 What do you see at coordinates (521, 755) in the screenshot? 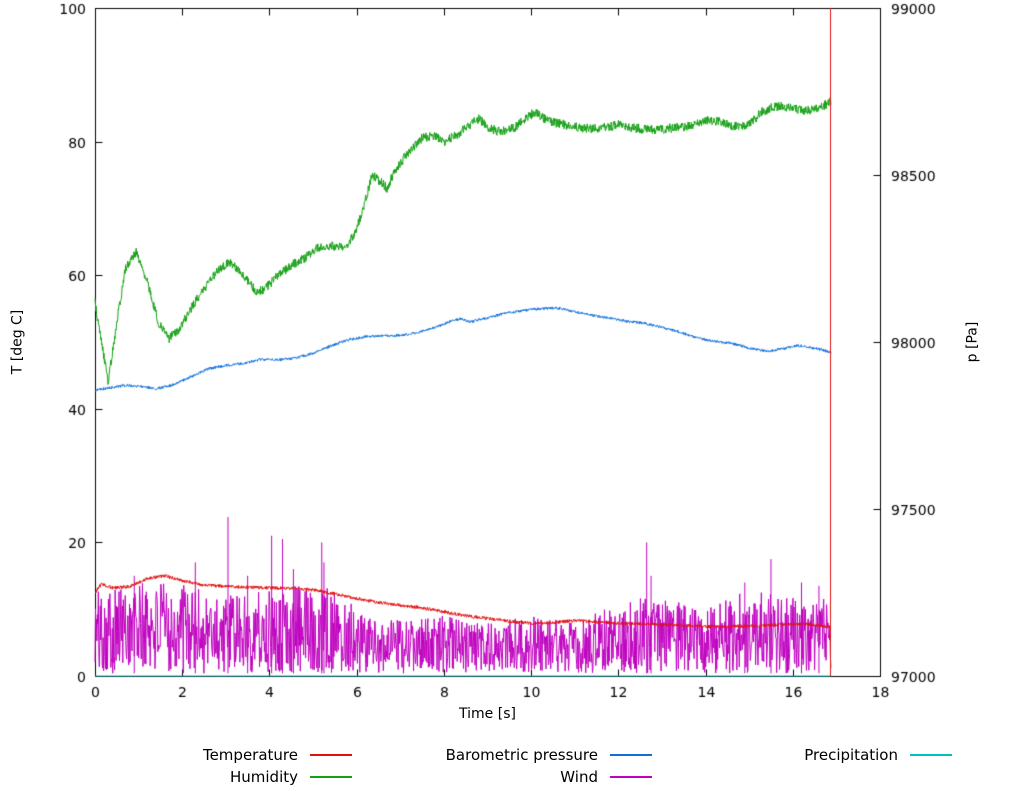
I see `legend-label-barometric-pressure: Barometric pressure` at bounding box center [521, 755].